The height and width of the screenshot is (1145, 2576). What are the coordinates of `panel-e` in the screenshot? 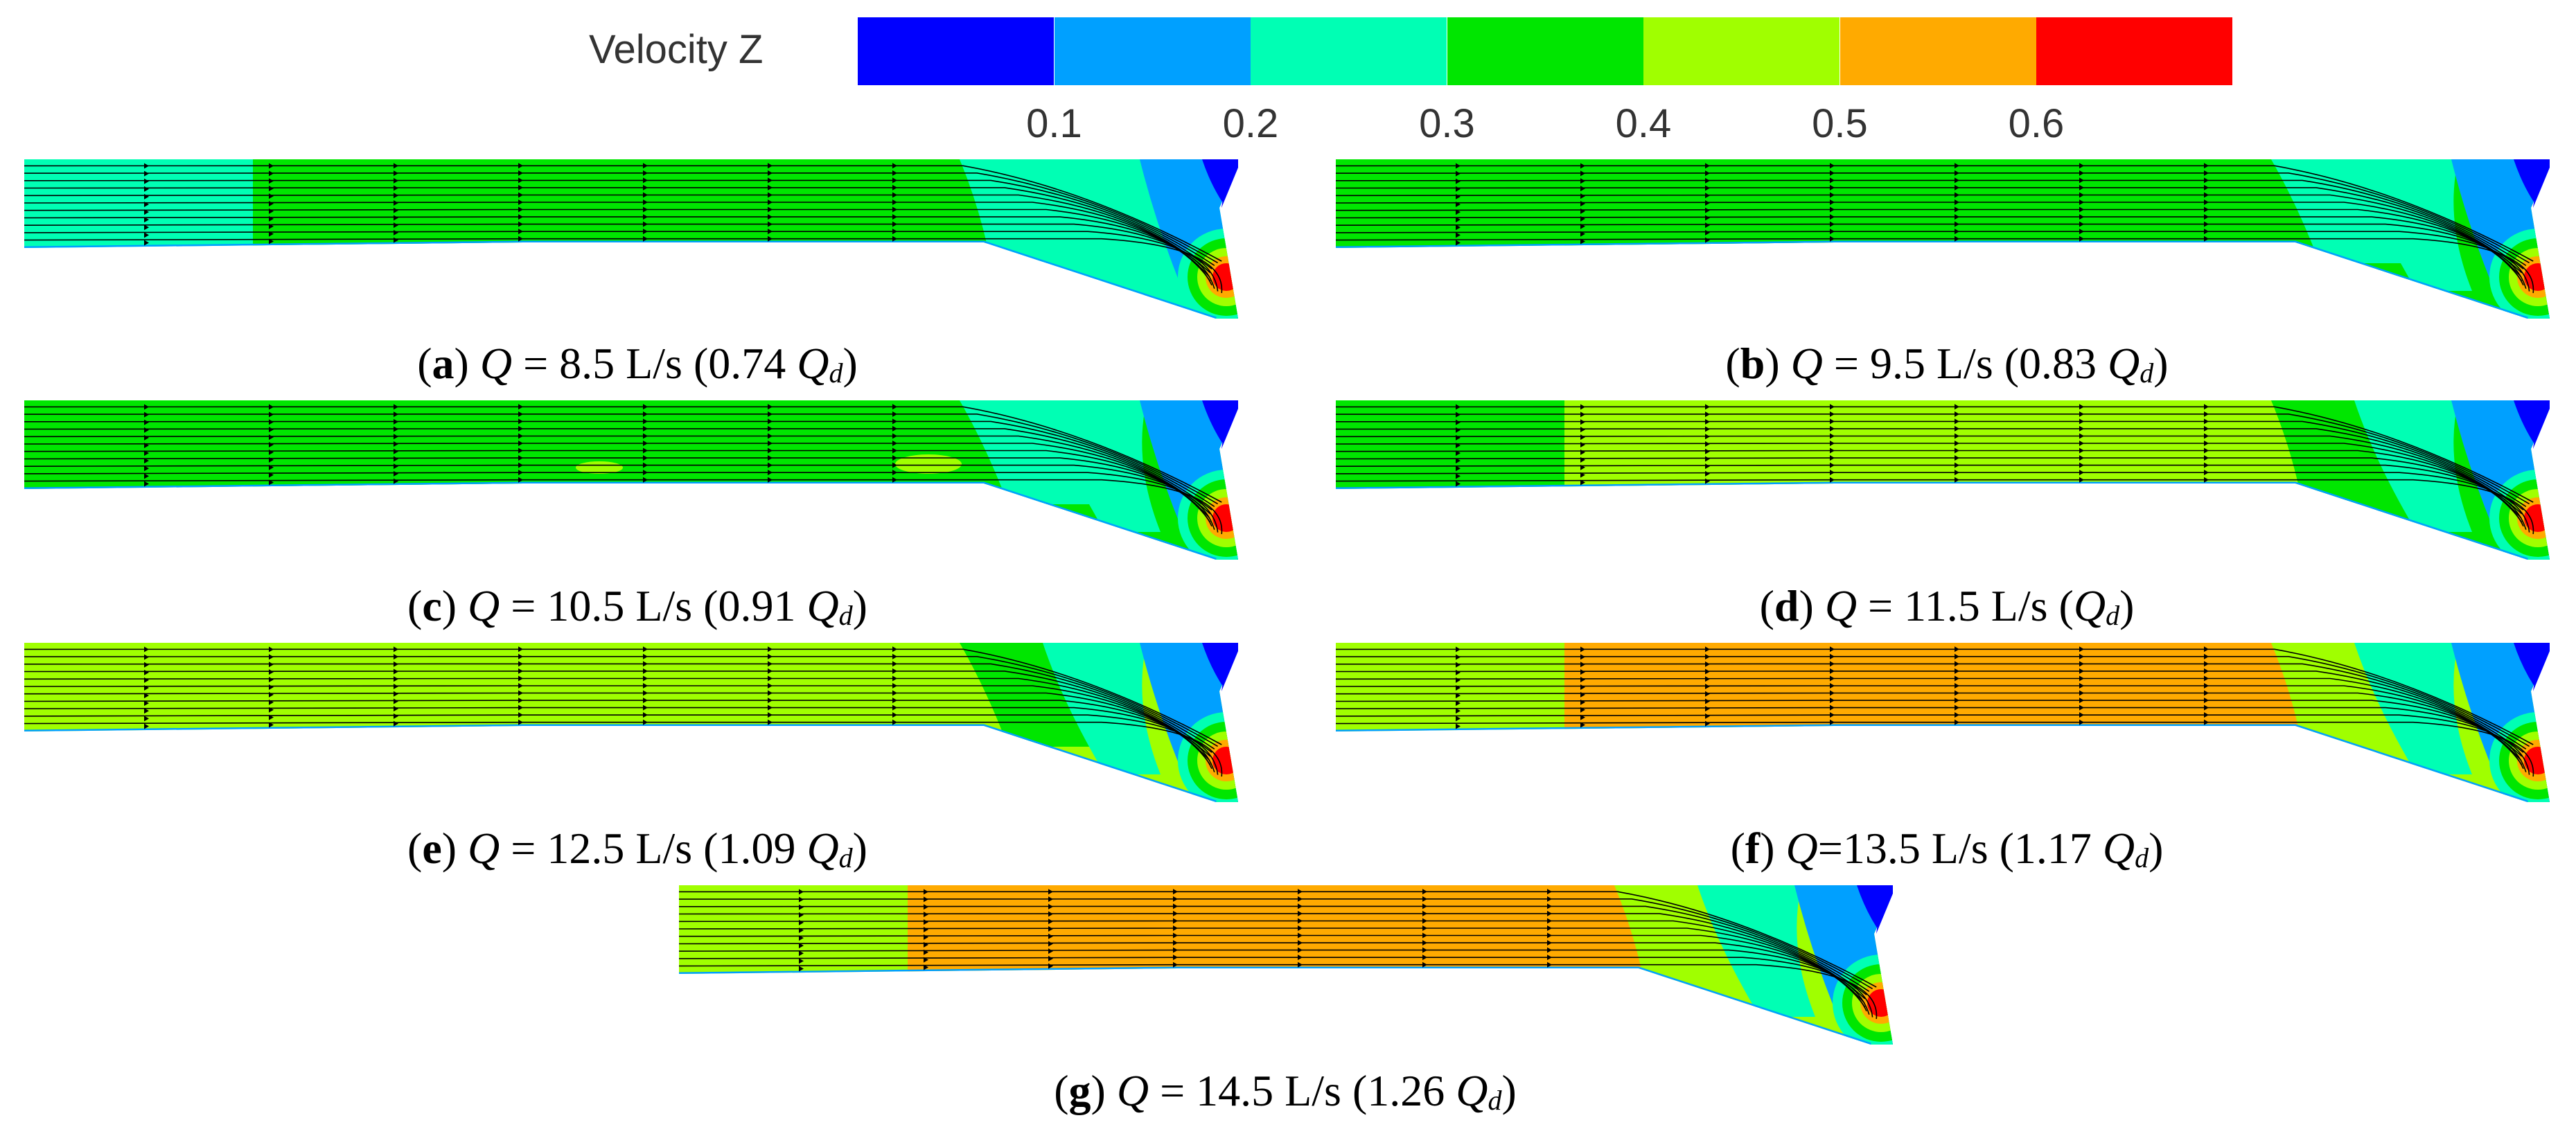 It's located at (644, 726).